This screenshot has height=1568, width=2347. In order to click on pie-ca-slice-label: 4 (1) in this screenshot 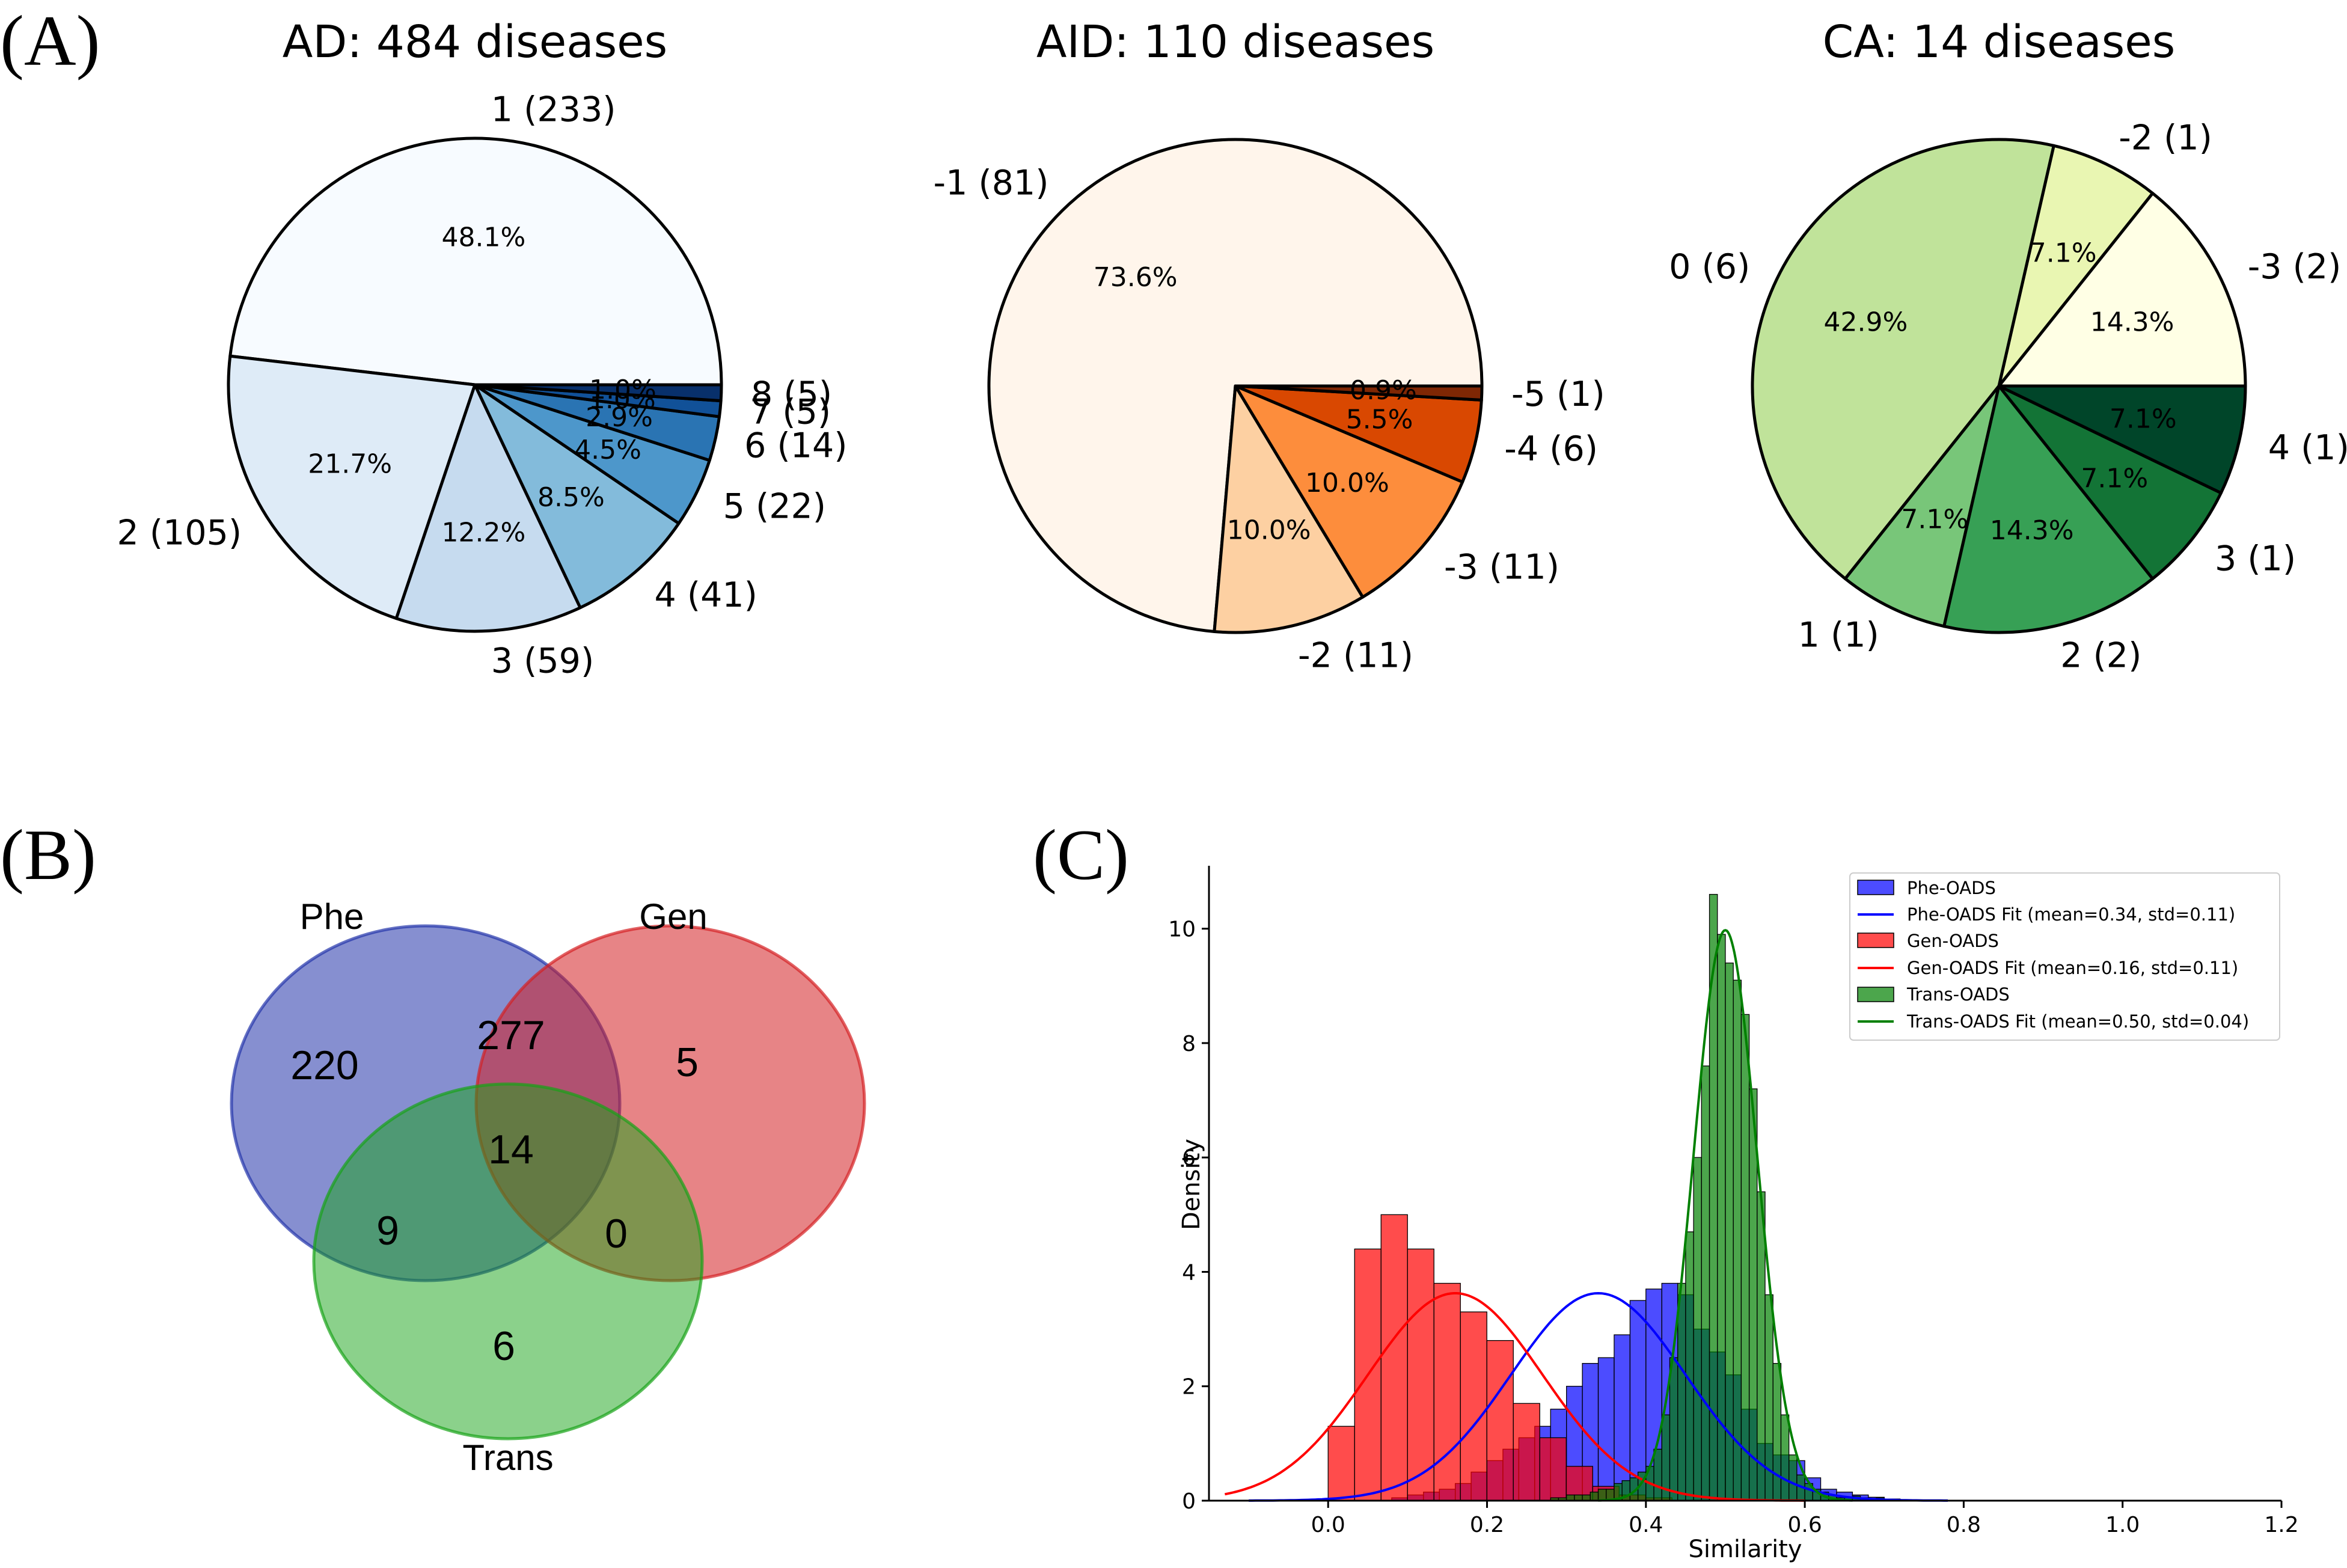, I will do `click(2307, 448)`.